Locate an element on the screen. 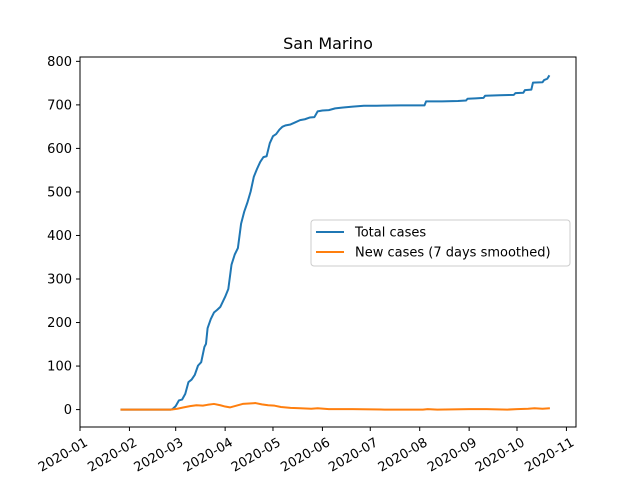 The height and width of the screenshot is (480, 640). legend-label: Total cases is located at coordinates (390, 233).